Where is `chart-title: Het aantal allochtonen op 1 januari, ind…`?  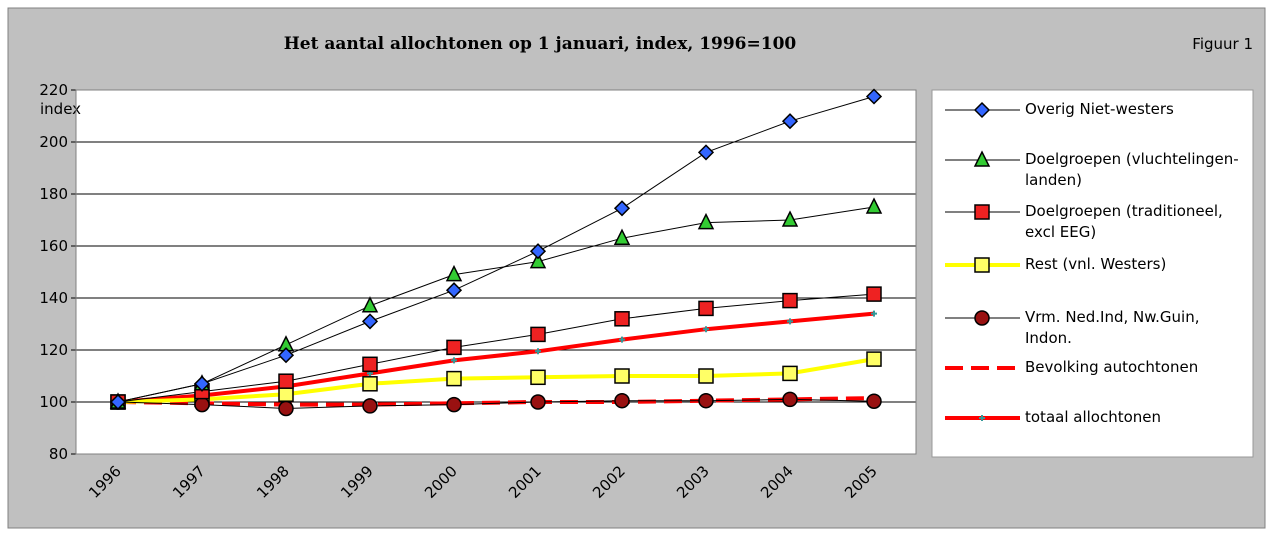 chart-title: Het aantal allochtonen op 1 januari, ind… is located at coordinates (540, 44).